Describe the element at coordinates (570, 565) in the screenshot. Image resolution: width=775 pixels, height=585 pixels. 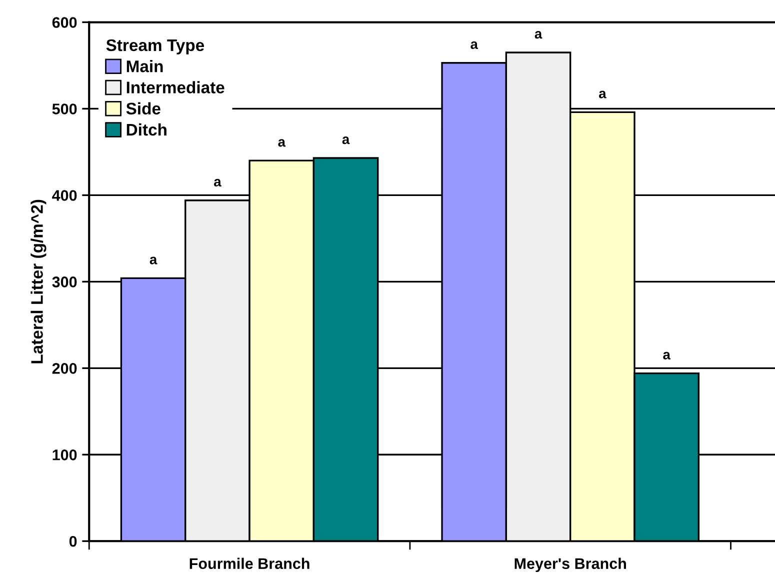
I see `x-tick-label: Meyer's Branch` at that location.